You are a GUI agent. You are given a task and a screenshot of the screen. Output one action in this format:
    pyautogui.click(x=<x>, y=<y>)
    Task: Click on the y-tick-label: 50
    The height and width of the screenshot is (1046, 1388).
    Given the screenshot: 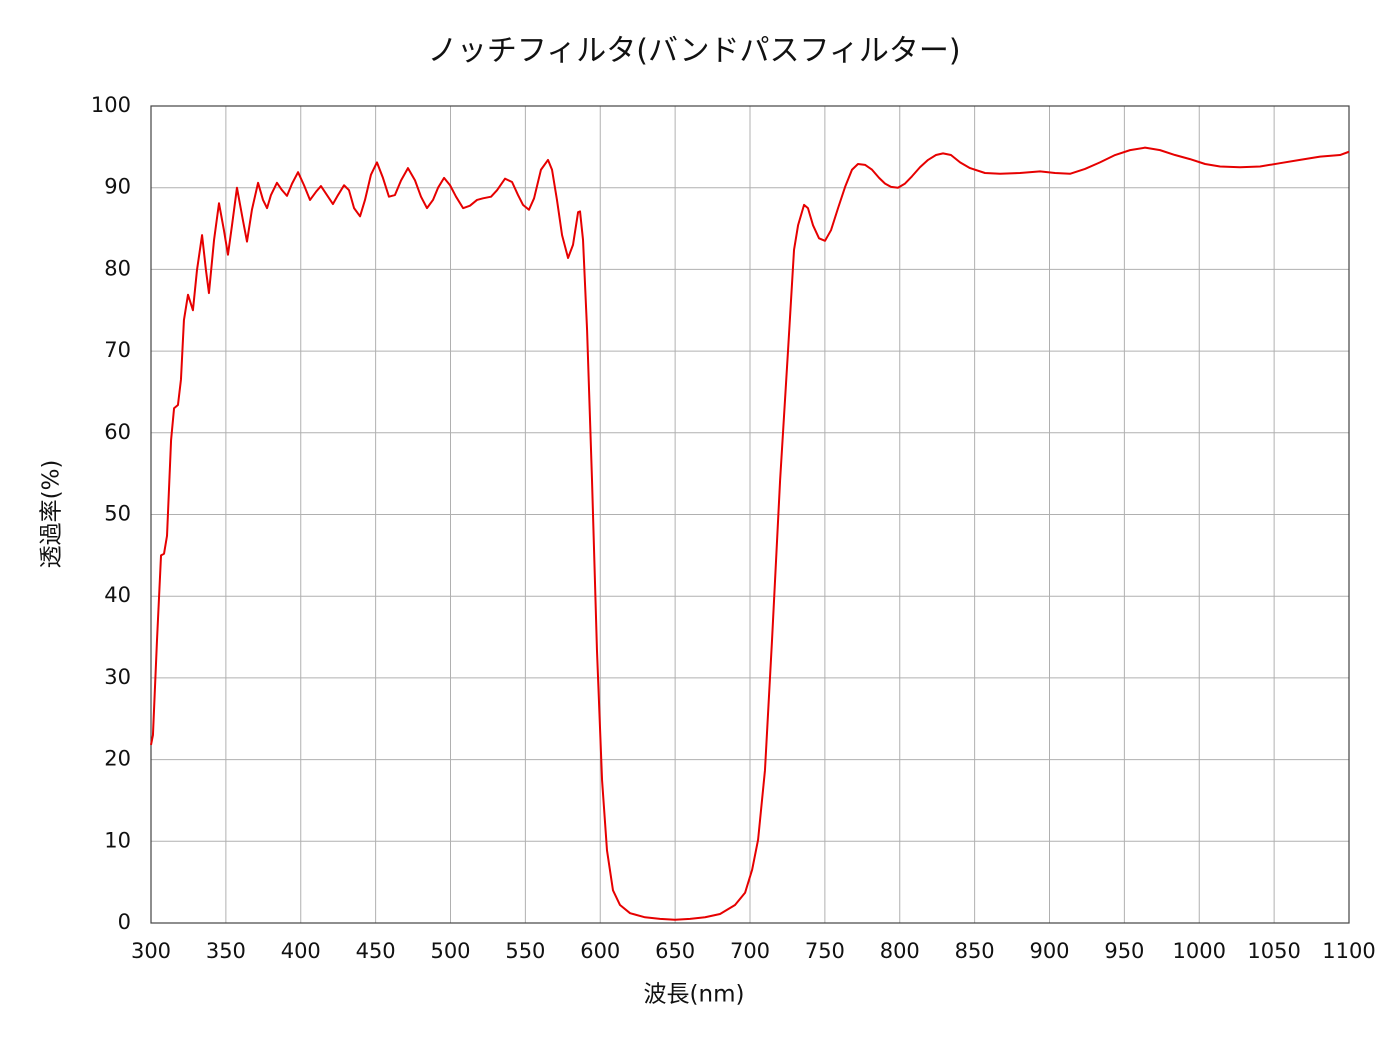 What is the action you would take?
    pyautogui.click(x=117, y=514)
    